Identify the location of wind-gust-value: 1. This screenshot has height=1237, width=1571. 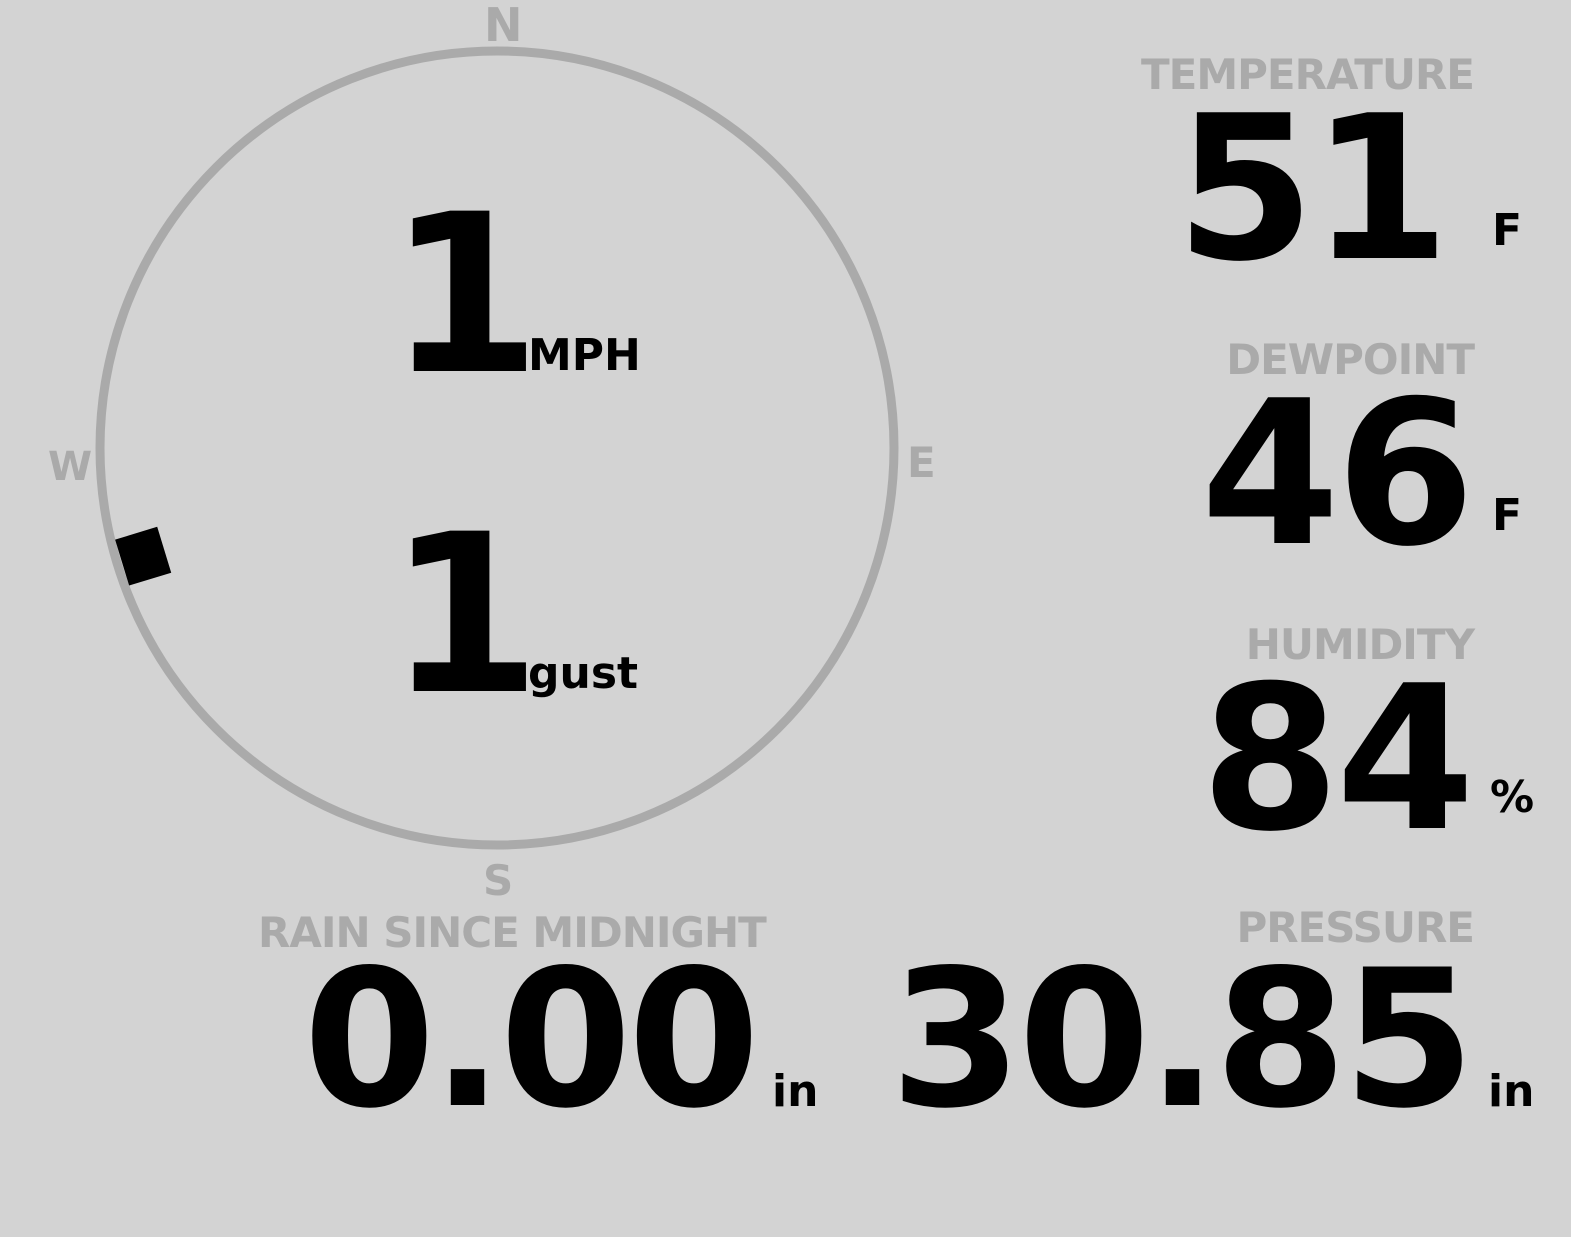
(464, 615).